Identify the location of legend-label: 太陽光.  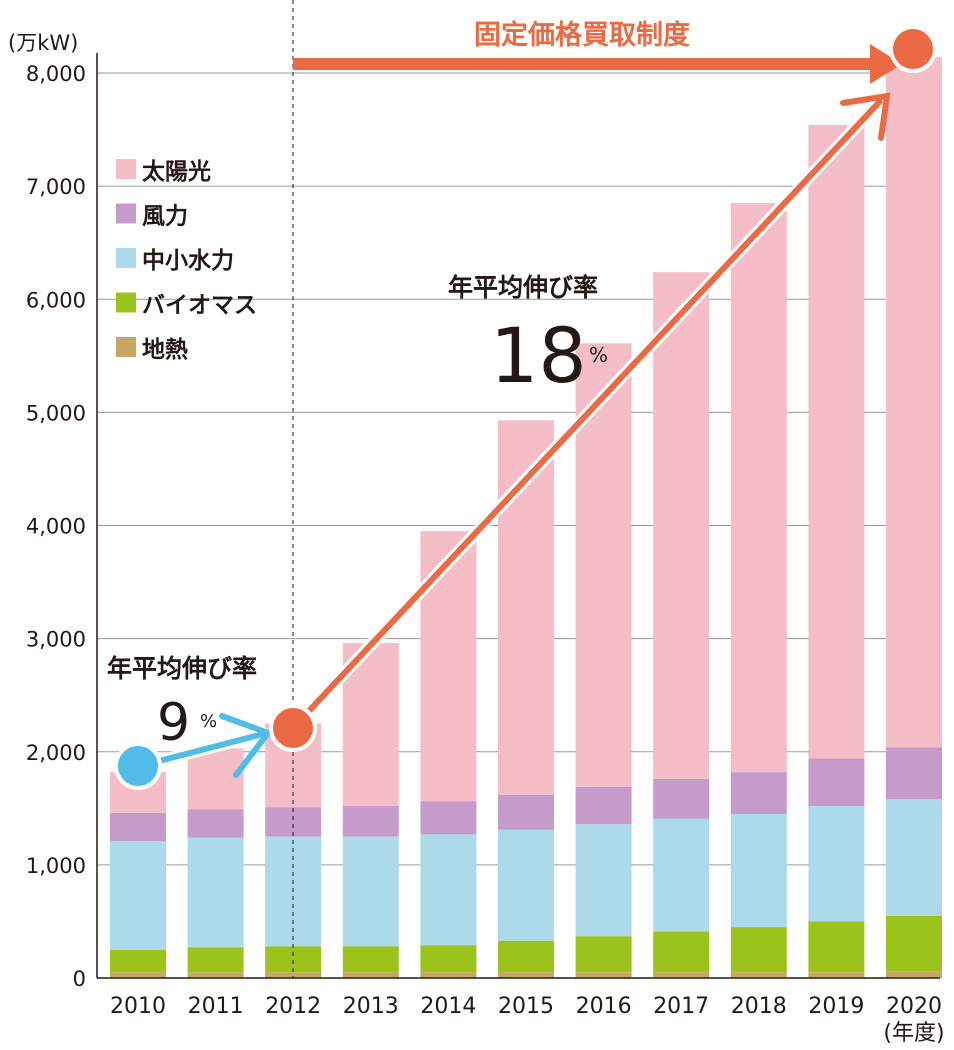
(176, 172).